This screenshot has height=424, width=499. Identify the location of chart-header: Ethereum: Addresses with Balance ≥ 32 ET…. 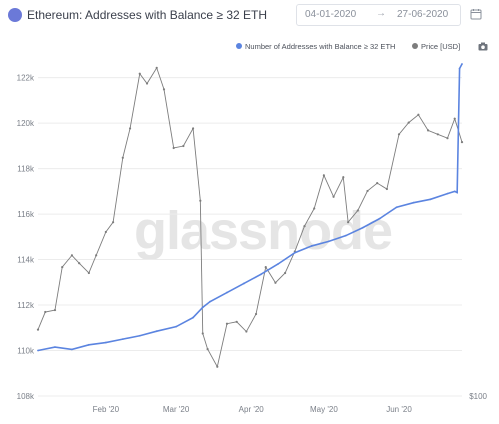
(249, 15).